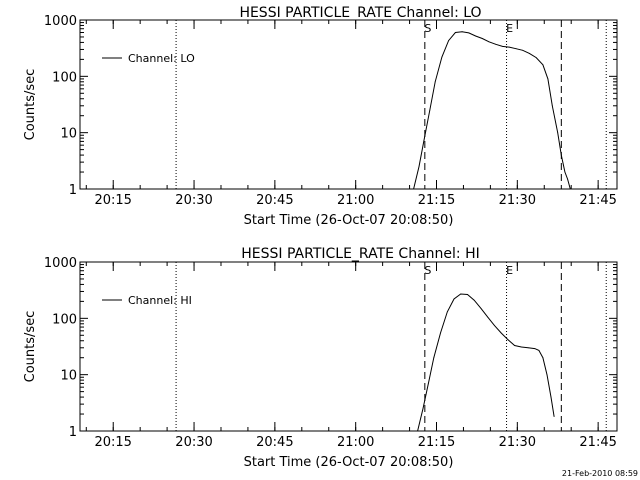  Describe the element at coordinates (600, 473) in the screenshot. I see `footer-timestamp: 21-Feb-2010 08:59` at that location.